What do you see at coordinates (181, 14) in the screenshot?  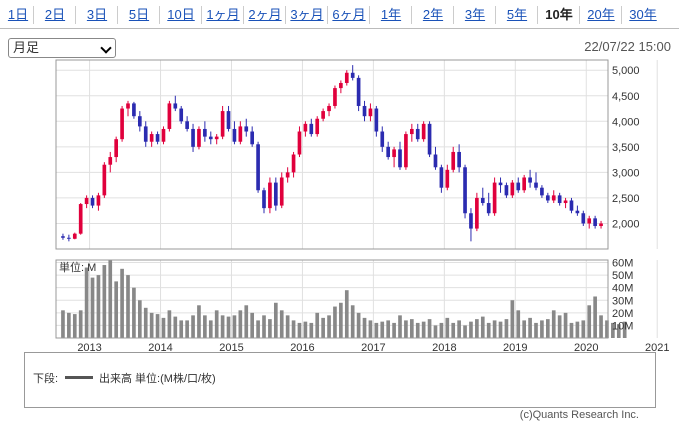 I see `tab-4: 10日` at bounding box center [181, 14].